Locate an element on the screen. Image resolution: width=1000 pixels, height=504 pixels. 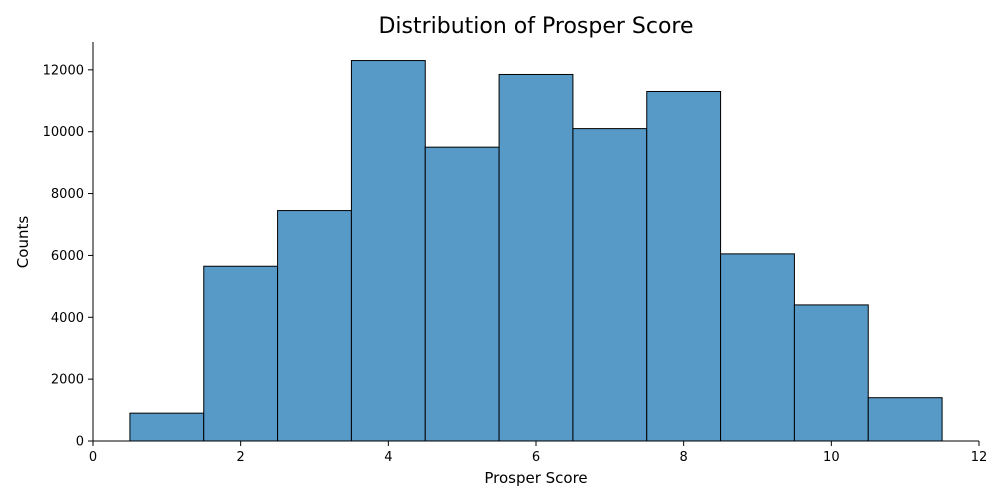
y-tick-label: 12000 is located at coordinates (63, 70).